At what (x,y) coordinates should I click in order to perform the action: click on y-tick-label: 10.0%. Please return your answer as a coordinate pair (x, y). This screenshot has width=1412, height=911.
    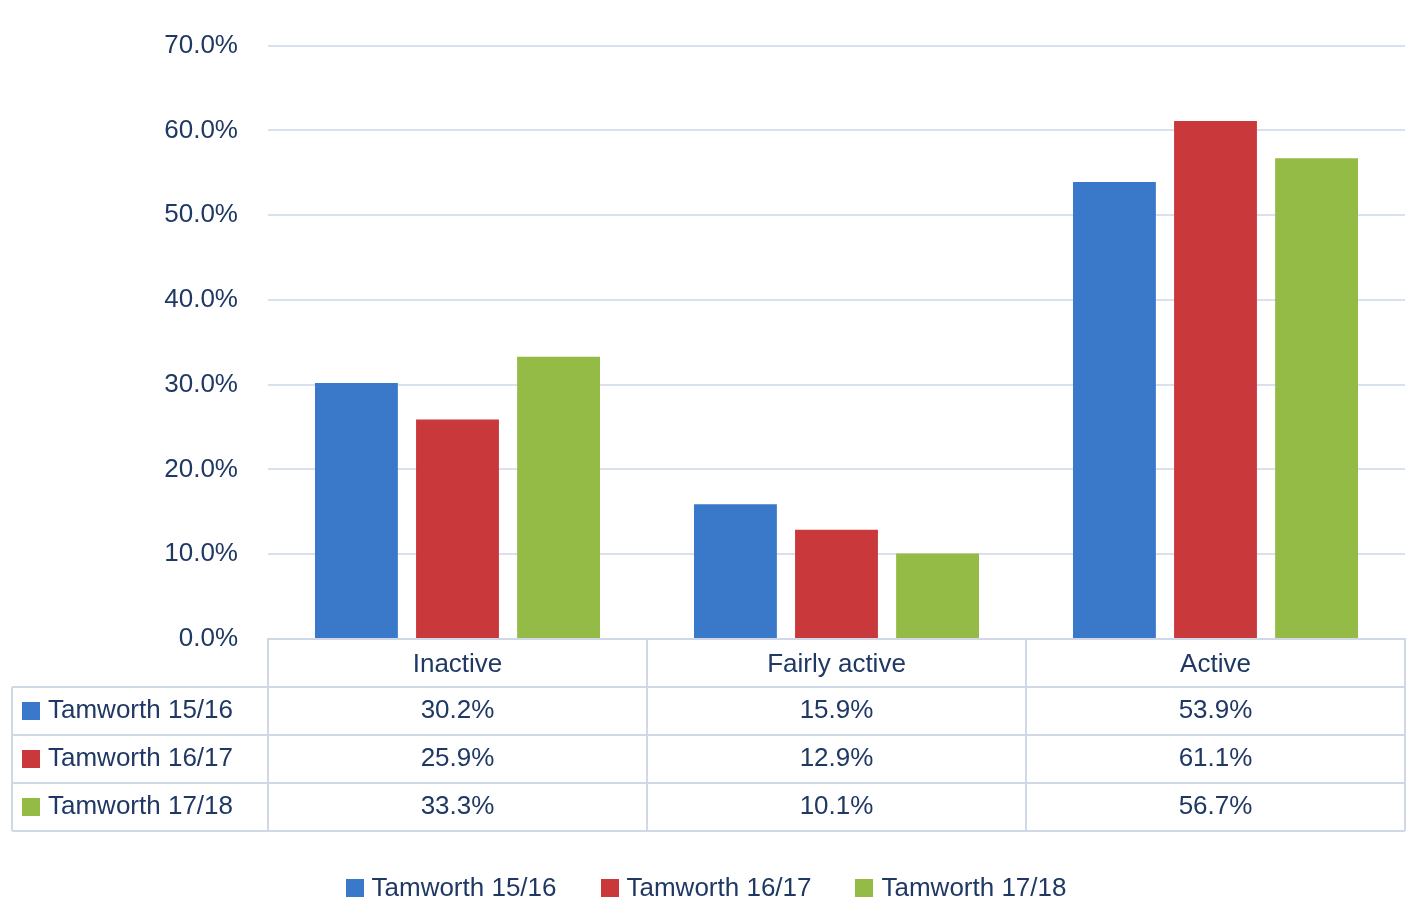
    Looking at the image, I should click on (201, 552).